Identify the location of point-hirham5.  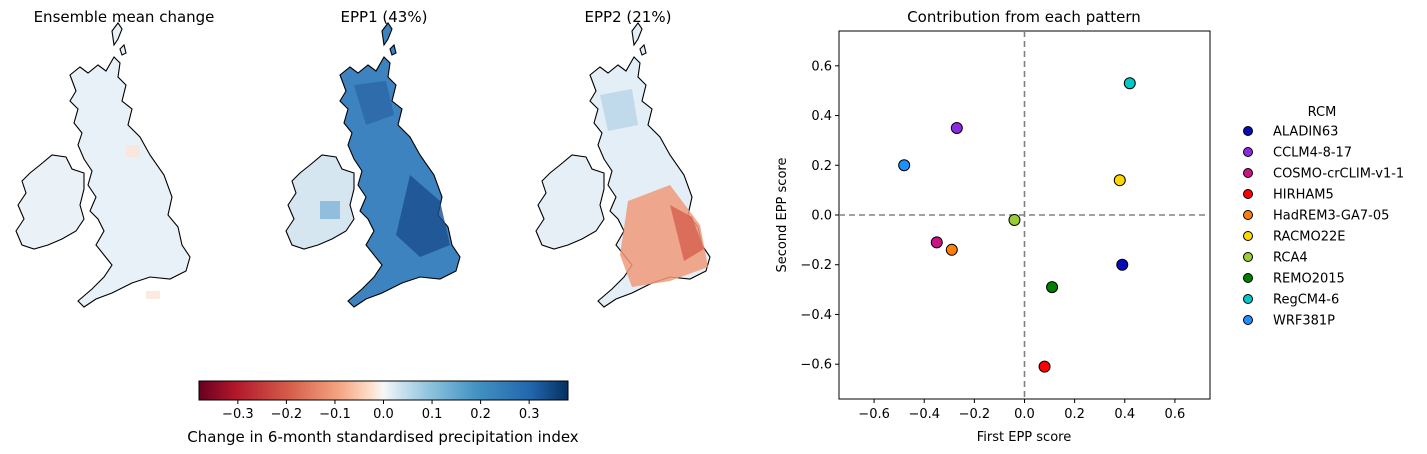
(1044, 366).